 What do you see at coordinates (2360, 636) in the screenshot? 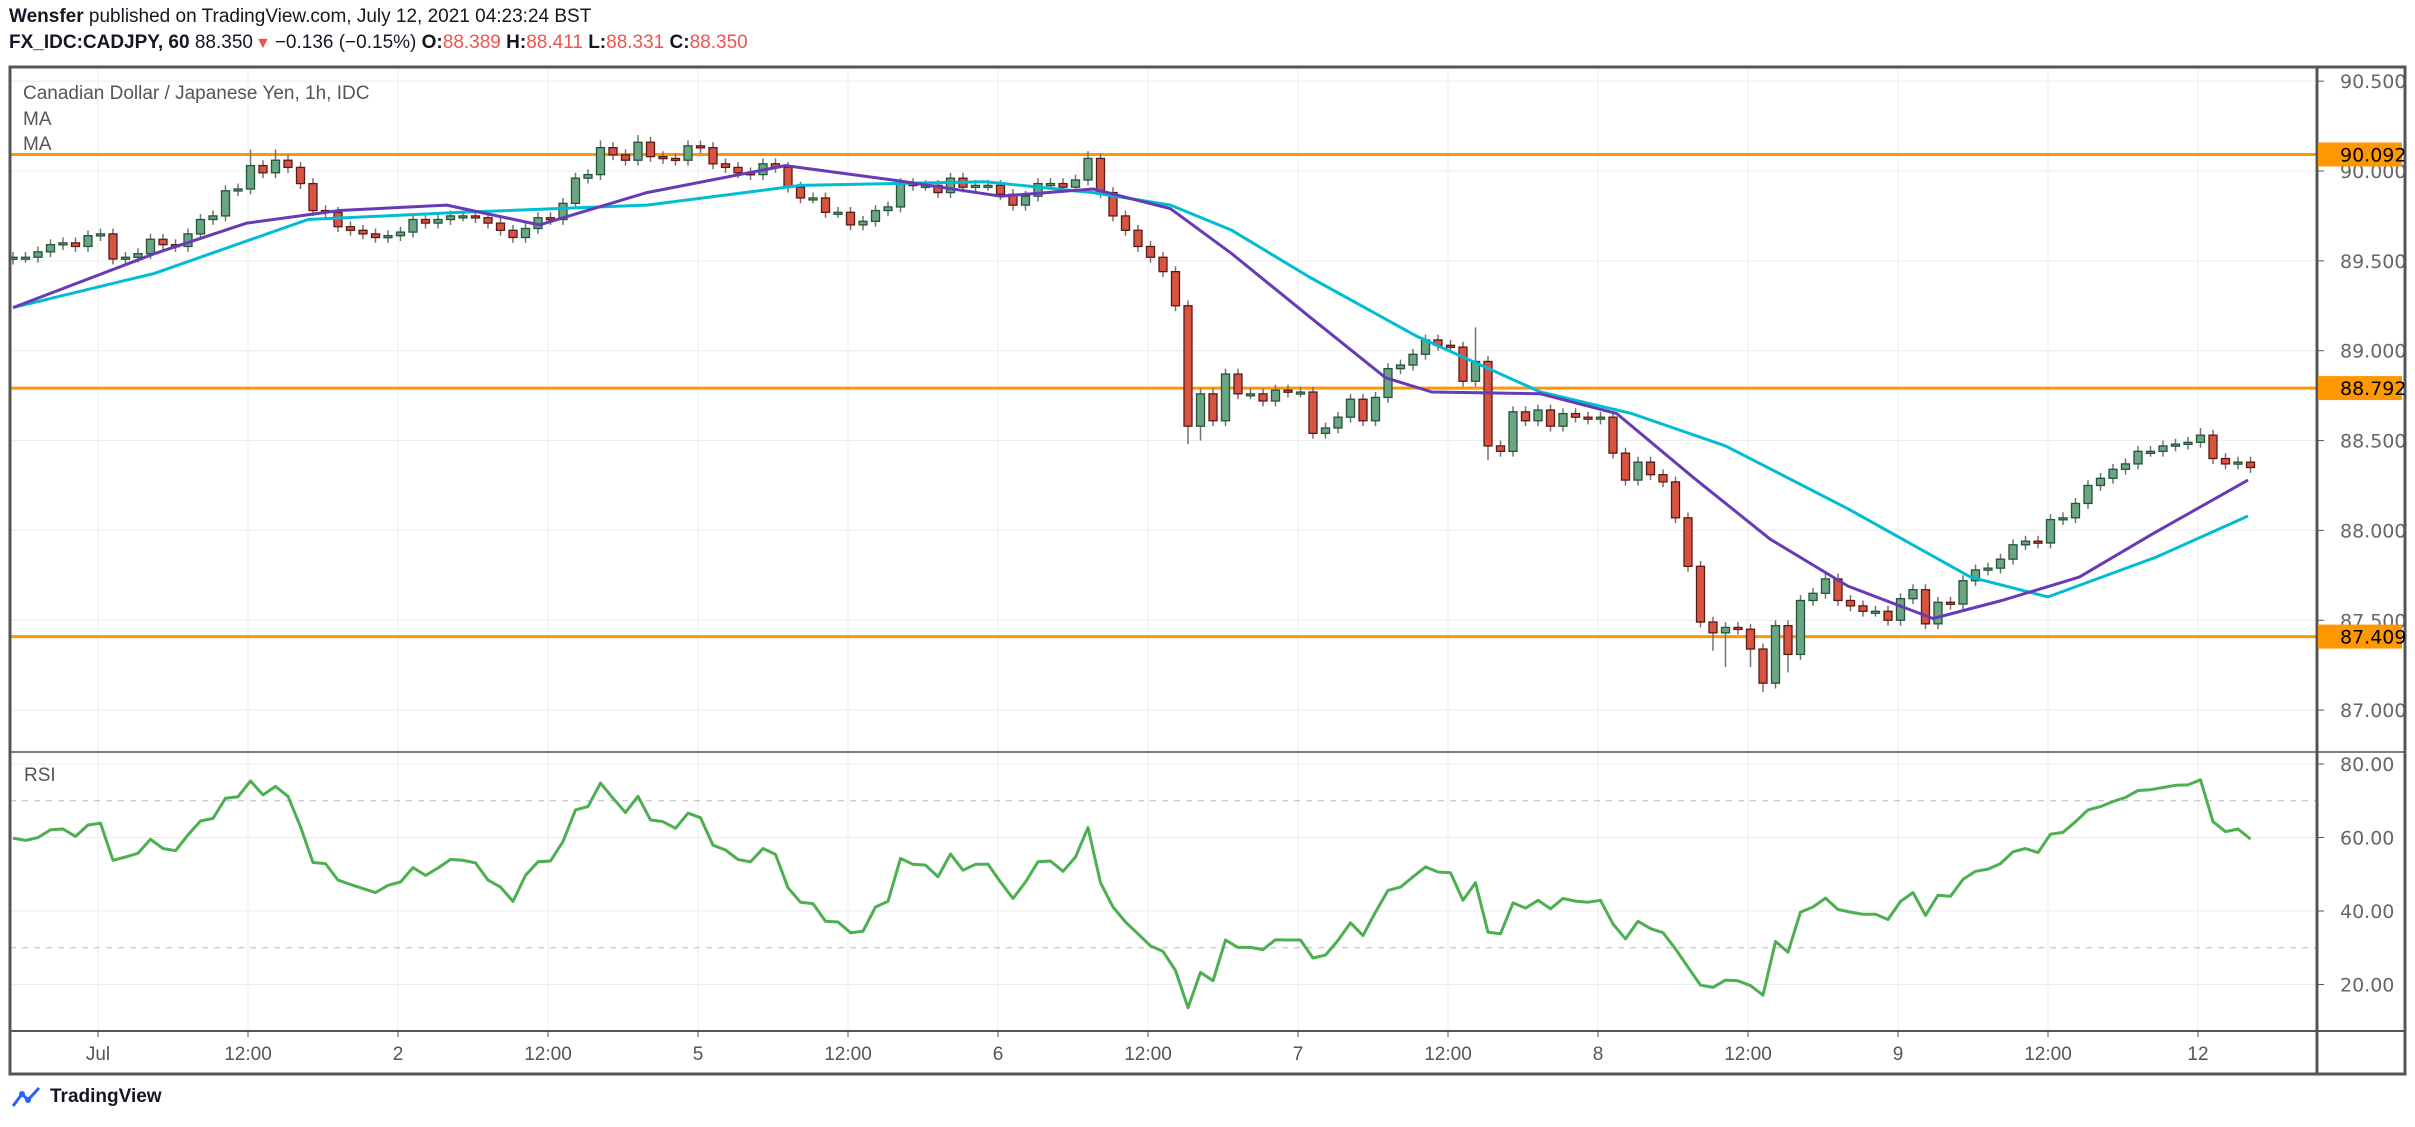
I see `level-price-badge` at bounding box center [2360, 636].